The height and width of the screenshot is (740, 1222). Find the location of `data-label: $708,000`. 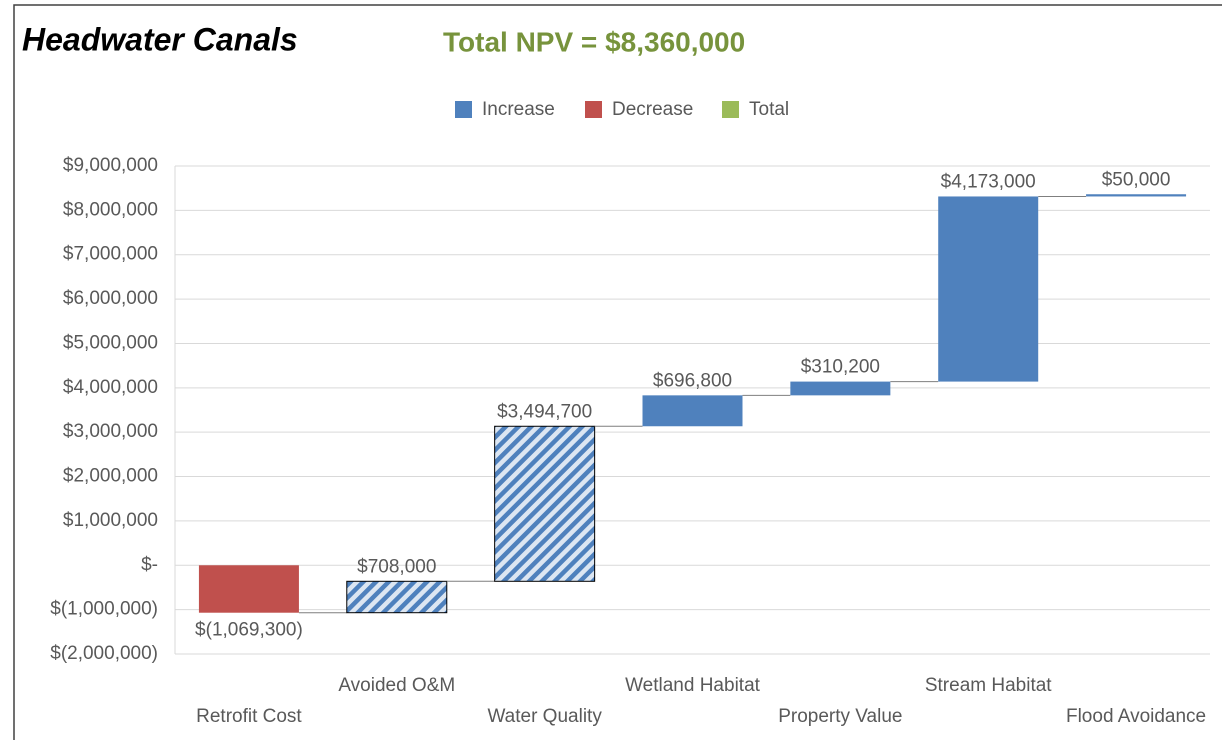

data-label: $708,000 is located at coordinates (396, 566).